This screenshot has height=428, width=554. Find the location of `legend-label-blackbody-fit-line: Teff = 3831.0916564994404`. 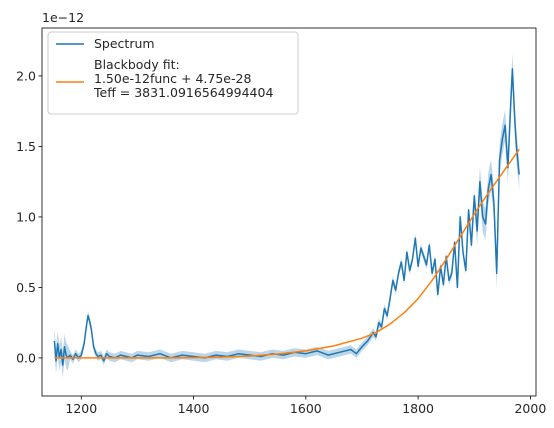

legend-label-blackbody-fit-line: Teff = 3831.0916564994404 is located at coordinates (183, 92).